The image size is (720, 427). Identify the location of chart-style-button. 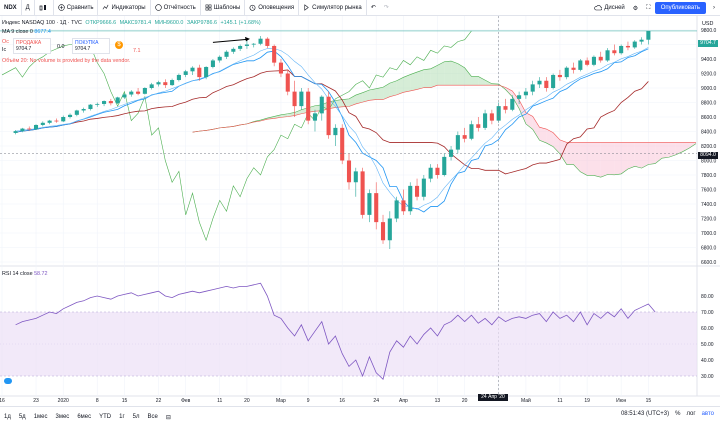
(43, 8).